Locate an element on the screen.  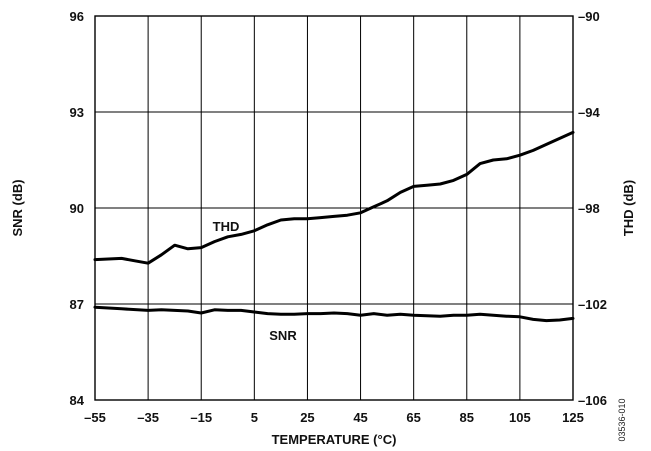
snr-series-line is located at coordinates (334, 314).